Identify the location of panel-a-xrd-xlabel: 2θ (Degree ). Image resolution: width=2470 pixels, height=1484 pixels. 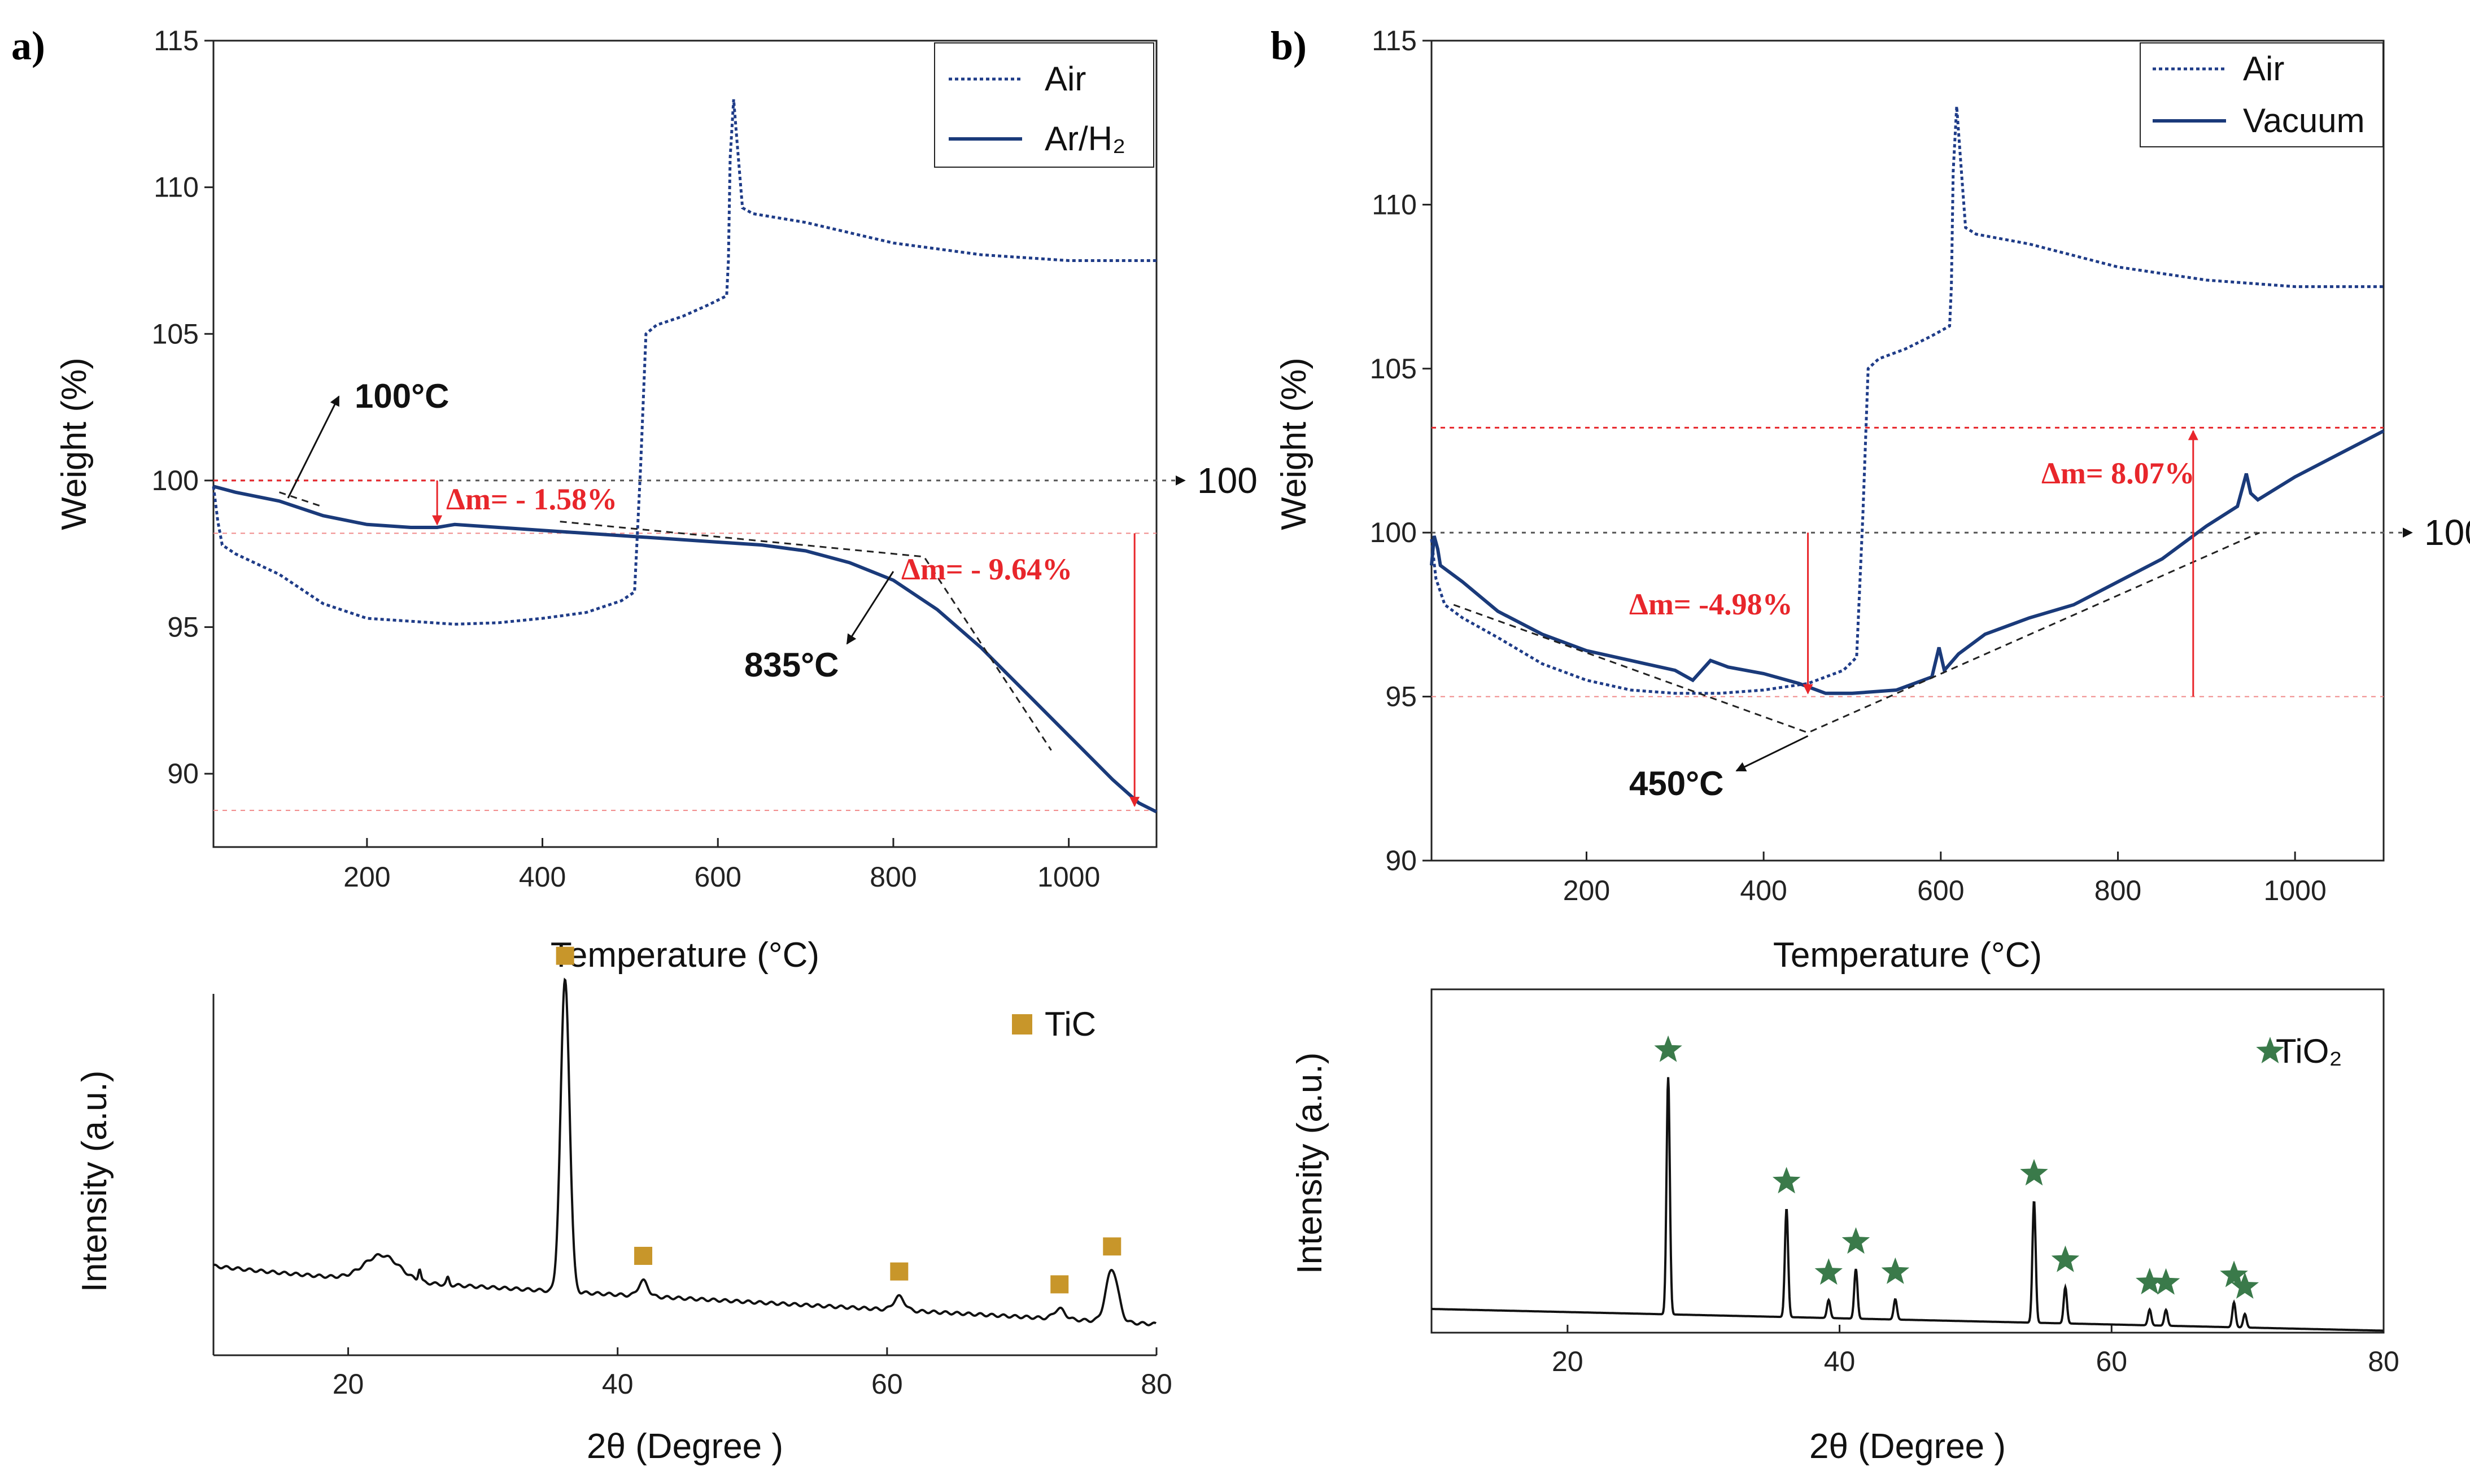
(685, 1446).